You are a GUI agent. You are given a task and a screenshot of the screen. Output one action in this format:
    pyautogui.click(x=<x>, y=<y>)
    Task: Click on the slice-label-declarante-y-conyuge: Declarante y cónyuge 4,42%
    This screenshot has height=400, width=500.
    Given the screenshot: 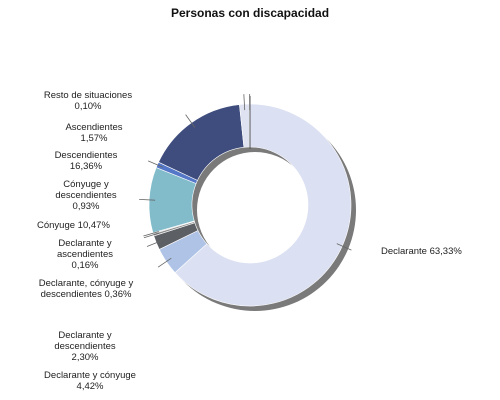 What is the action you would take?
    pyautogui.click(x=90, y=381)
    